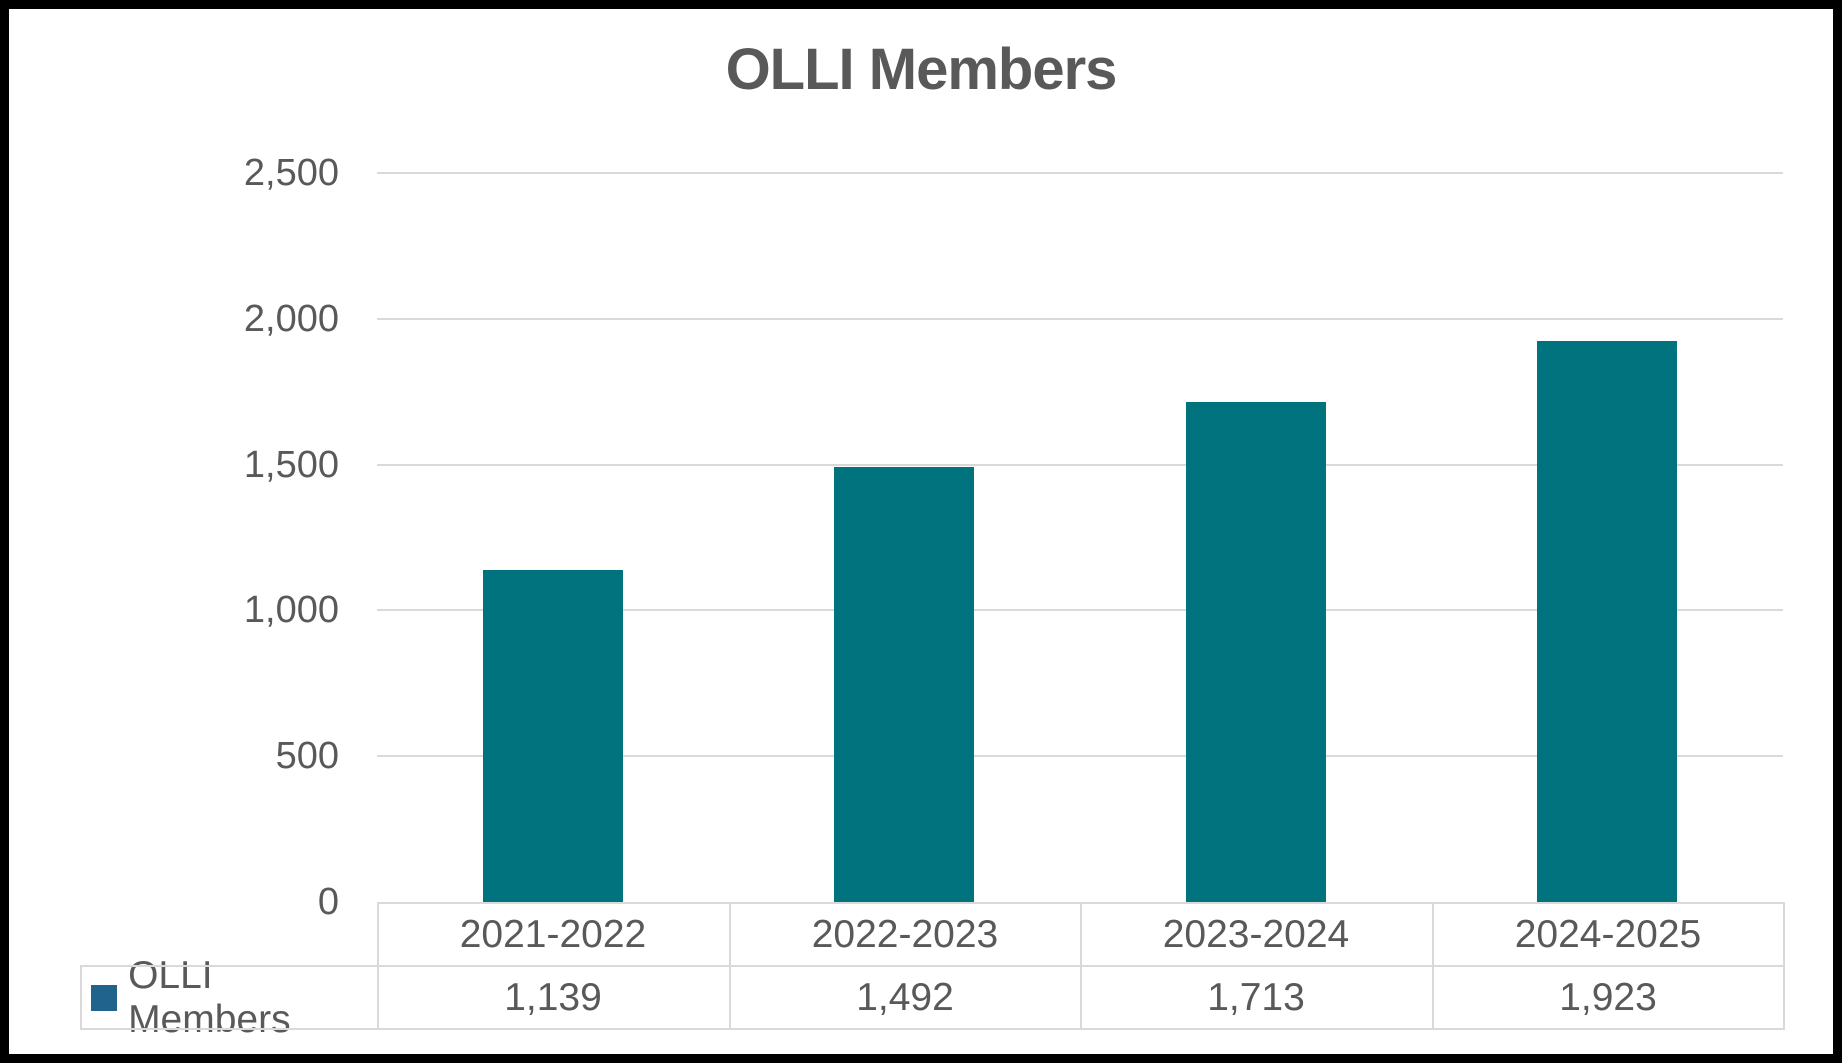 The image size is (1842, 1063). I want to click on x-axis-category-cell: 2023-2024, so click(1256, 934).